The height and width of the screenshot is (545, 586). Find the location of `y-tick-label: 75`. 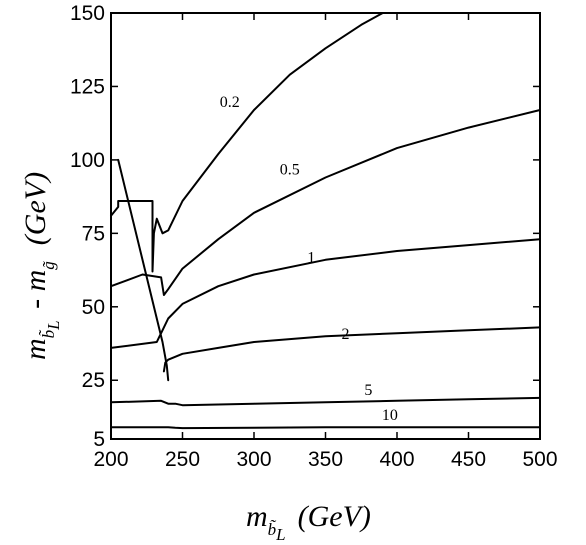

y-tick-label: 75 is located at coordinates (93, 233).